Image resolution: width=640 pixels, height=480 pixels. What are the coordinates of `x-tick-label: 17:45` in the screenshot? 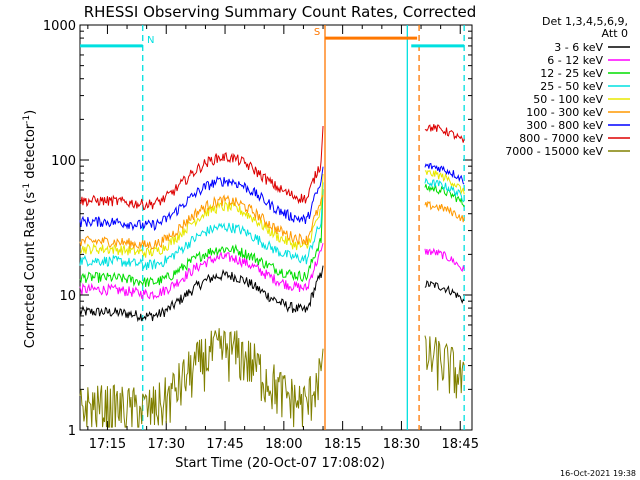 It's located at (224, 444).